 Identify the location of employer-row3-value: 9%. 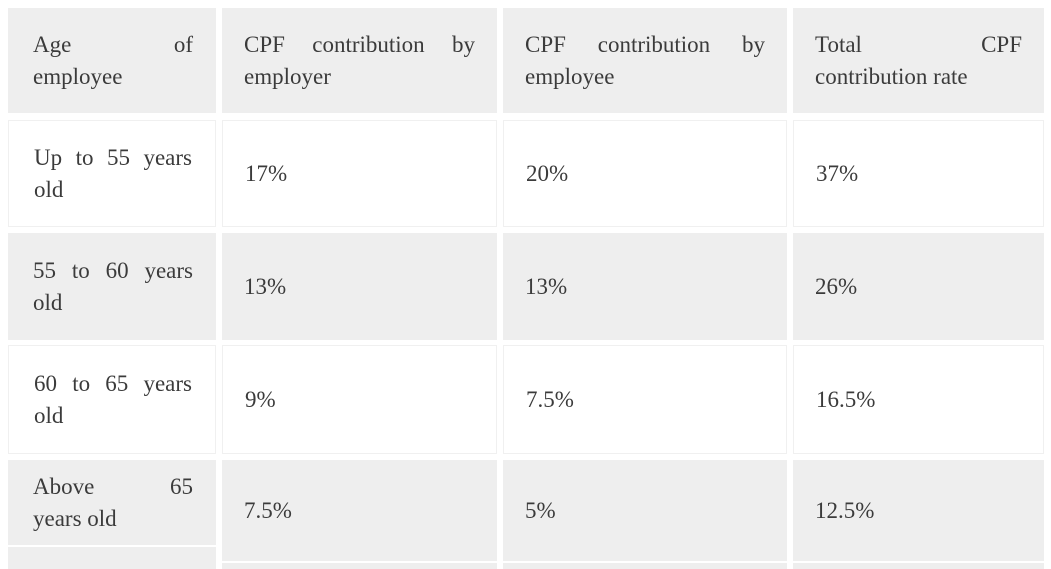
(260, 399).